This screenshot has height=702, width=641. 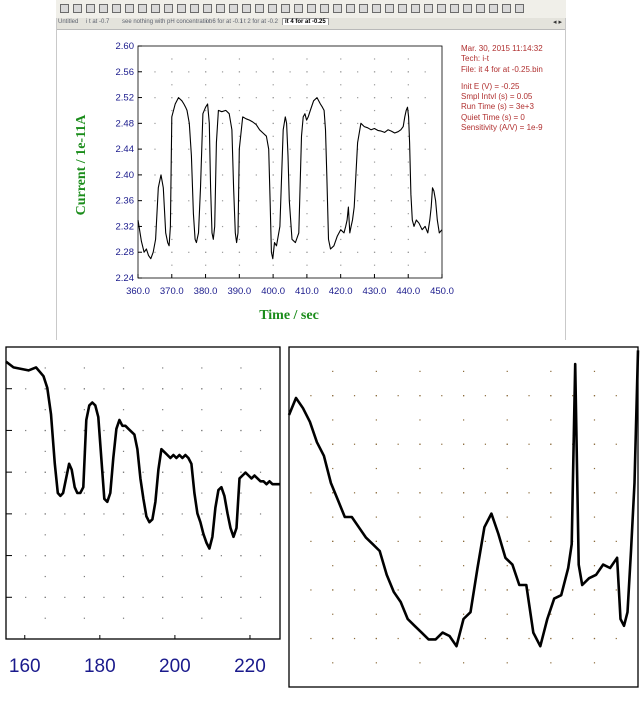 What do you see at coordinates (260, 22) in the screenshot?
I see `tab-4: i t 2 for at -0.2` at bounding box center [260, 22].